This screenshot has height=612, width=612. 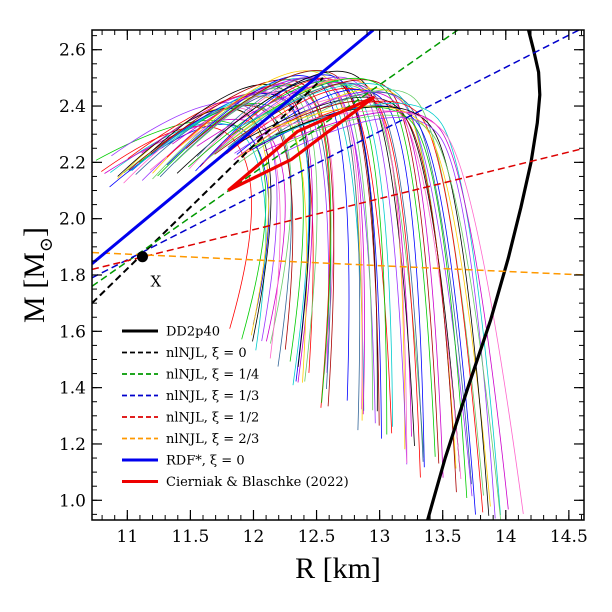 What do you see at coordinates (212, 396) in the screenshot?
I see `legend-label-3: nlNJL, ξ = 1/3` at bounding box center [212, 396].